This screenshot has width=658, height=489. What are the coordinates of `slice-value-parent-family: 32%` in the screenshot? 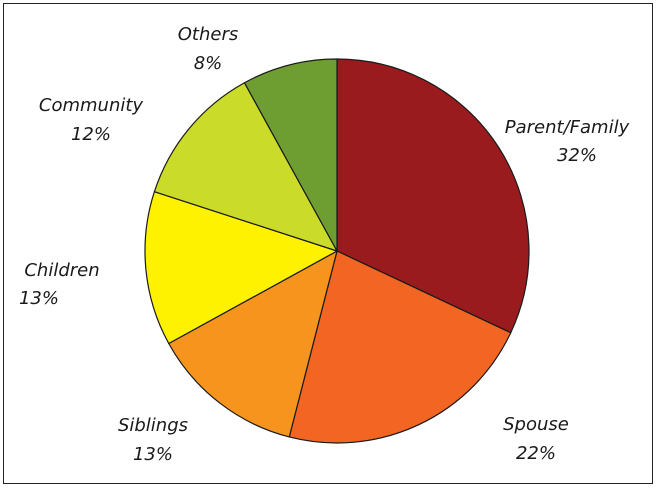 It's located at (577, 155).